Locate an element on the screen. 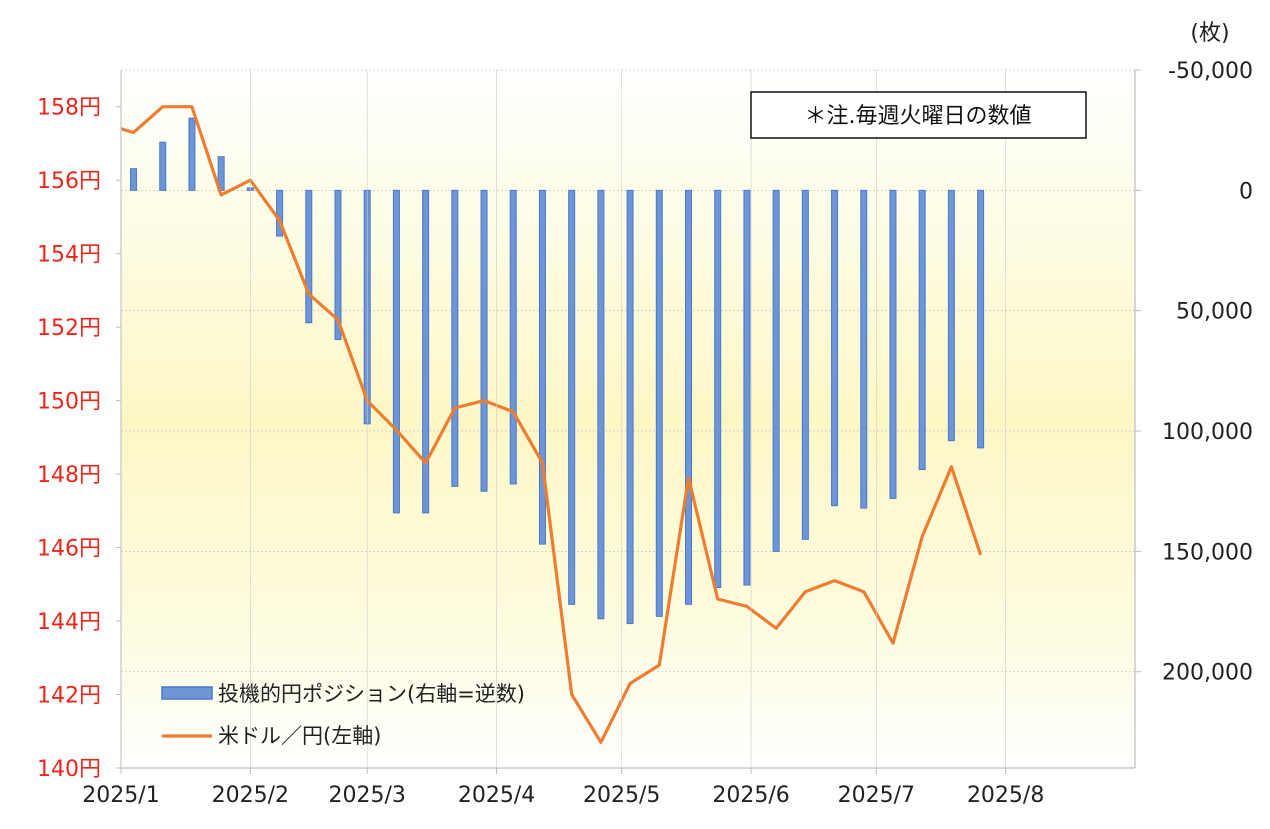  x-tick-label: 2025/2 is located at coordinates (250, 795).